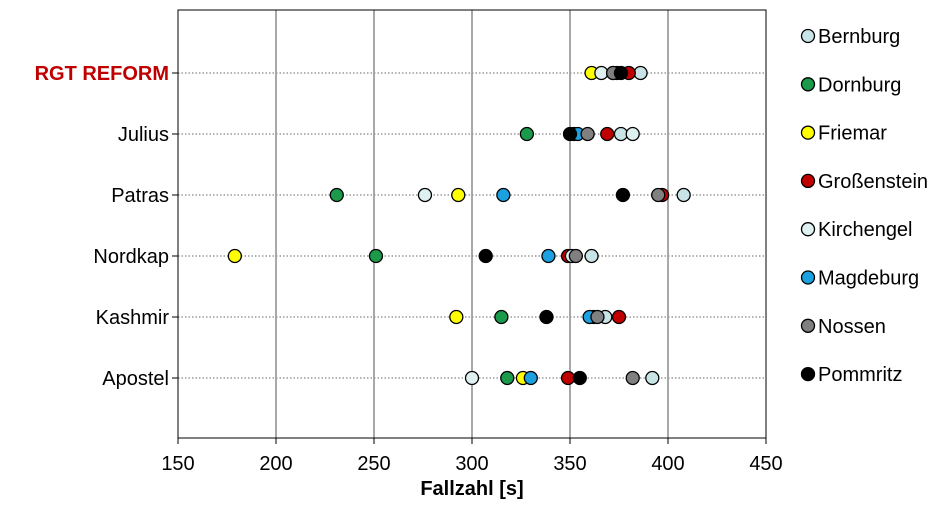 Image resolution: width=951 pixels, height=519 pixels. What do you see at coordinates (623, 195) in the screenshot?
I see `point-pommritz-patras` at bounding box center [623, 195].